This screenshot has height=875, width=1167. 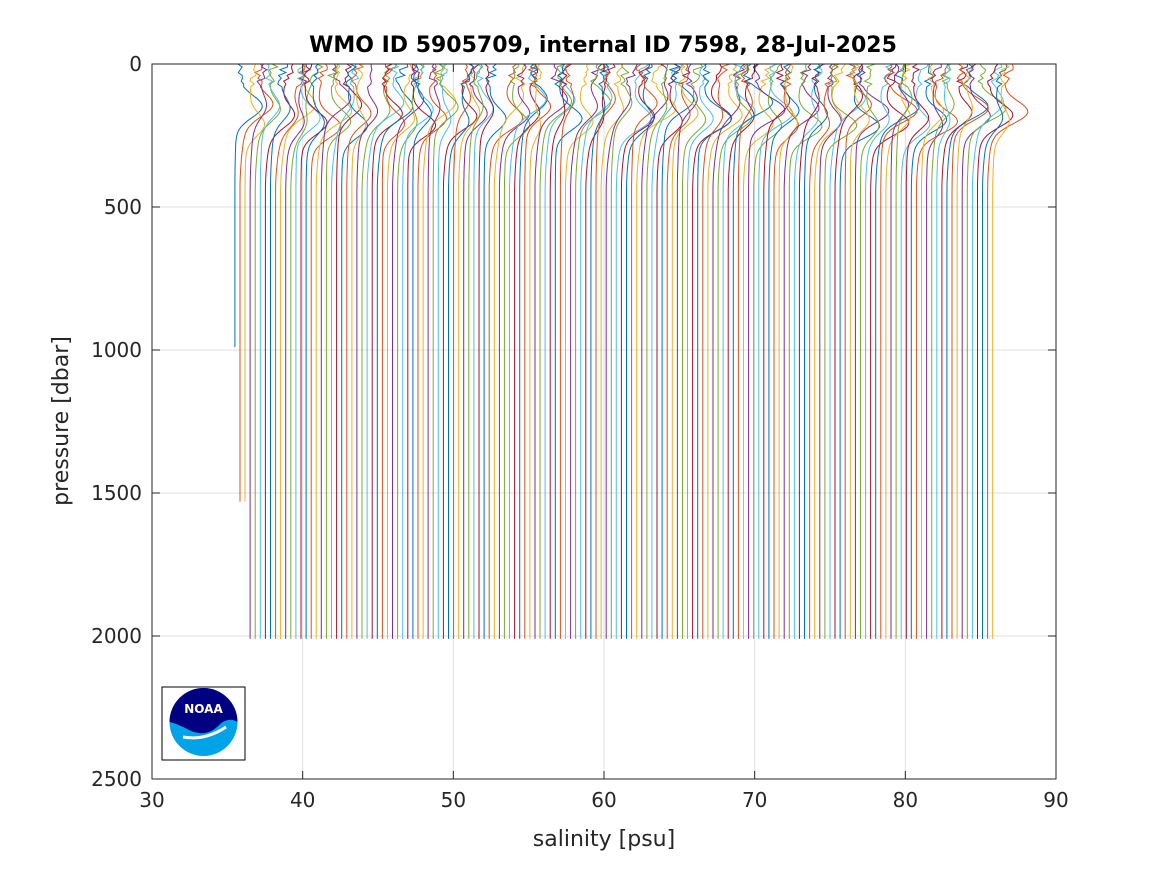 What do you see at coordinates (116, 493) in the screenshot?
I see `y-tick-label: 1500` at bounding box center [116, 493].